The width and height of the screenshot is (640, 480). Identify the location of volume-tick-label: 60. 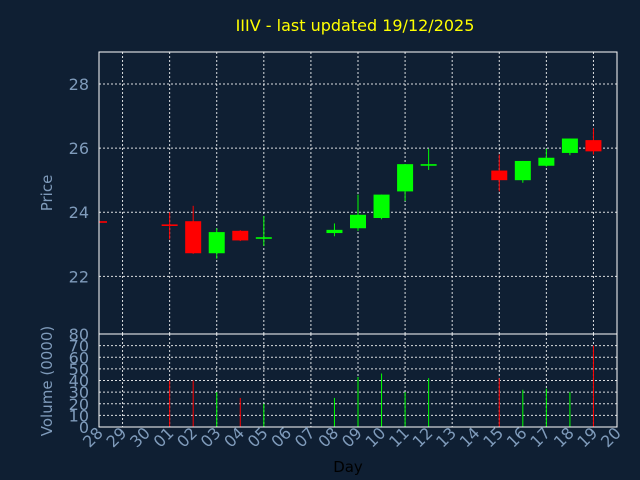
(79, 357).